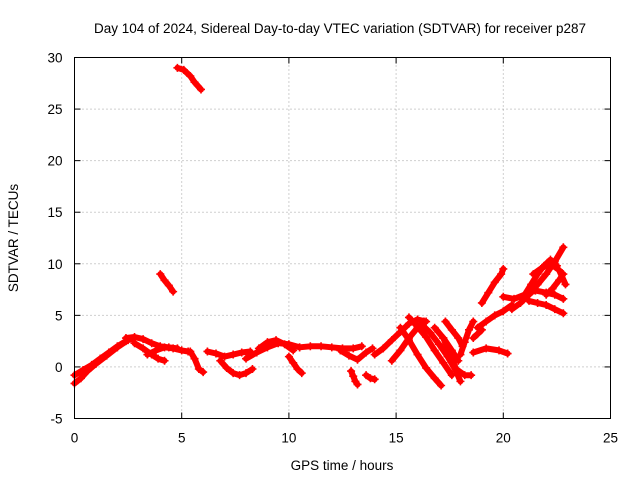 The image size is (640, 480). I want to click on y-tick-label-20: 20, so click(54, 161).